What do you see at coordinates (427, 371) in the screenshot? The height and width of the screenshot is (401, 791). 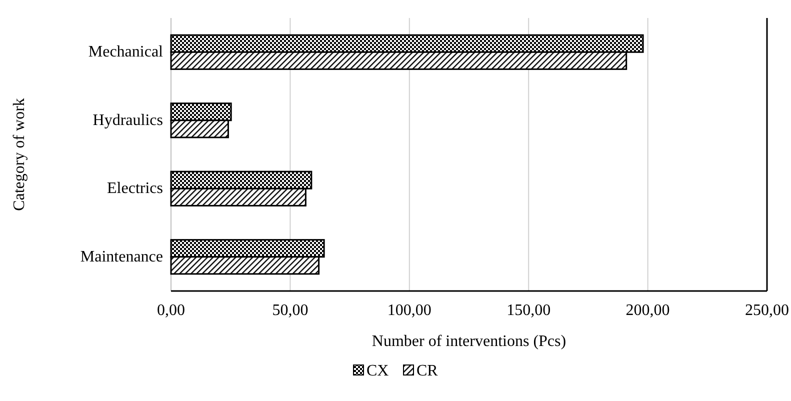 I see `legend-label: CR` at bounding box center [427, 371].